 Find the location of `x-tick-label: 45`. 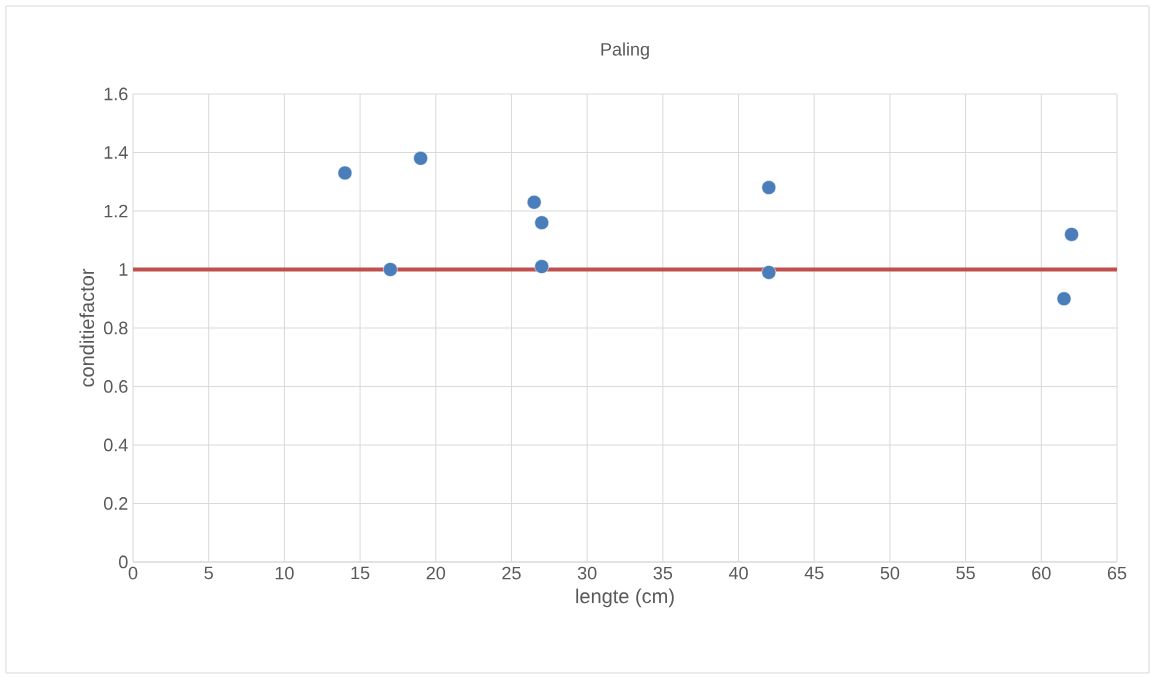

x-tick-label: 45 is located at coordinates (814, 573).